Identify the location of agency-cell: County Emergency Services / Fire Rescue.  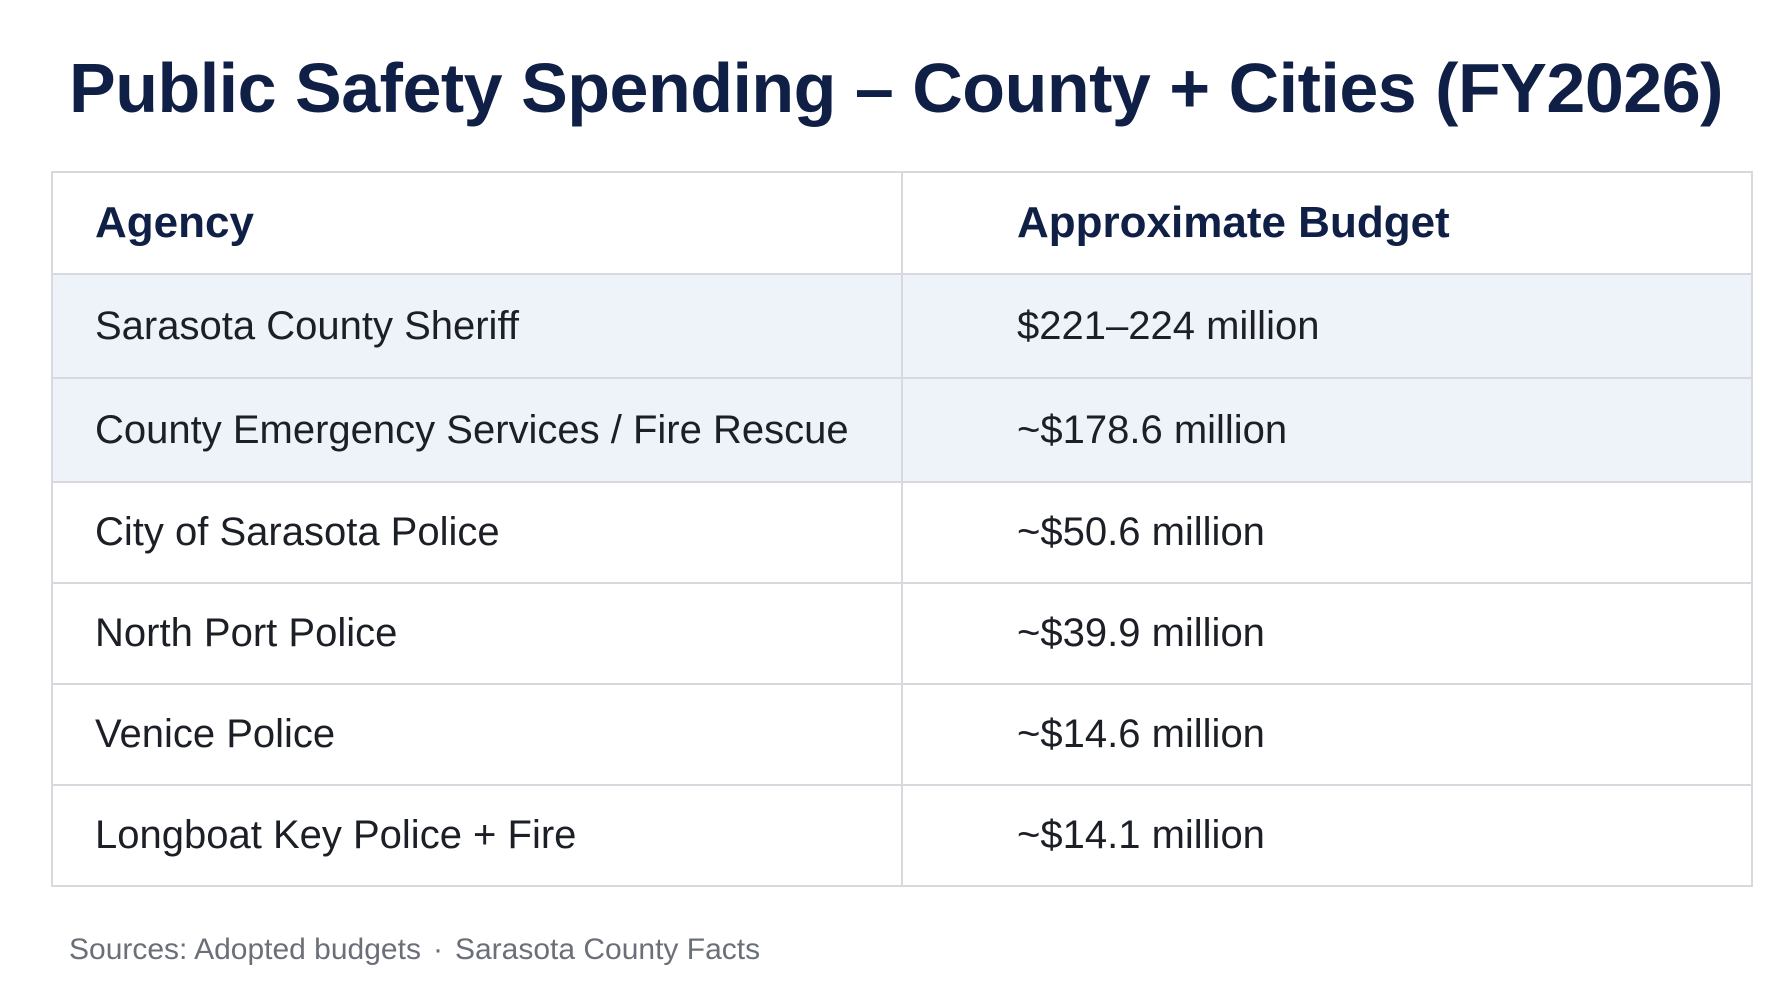
(477, 430).